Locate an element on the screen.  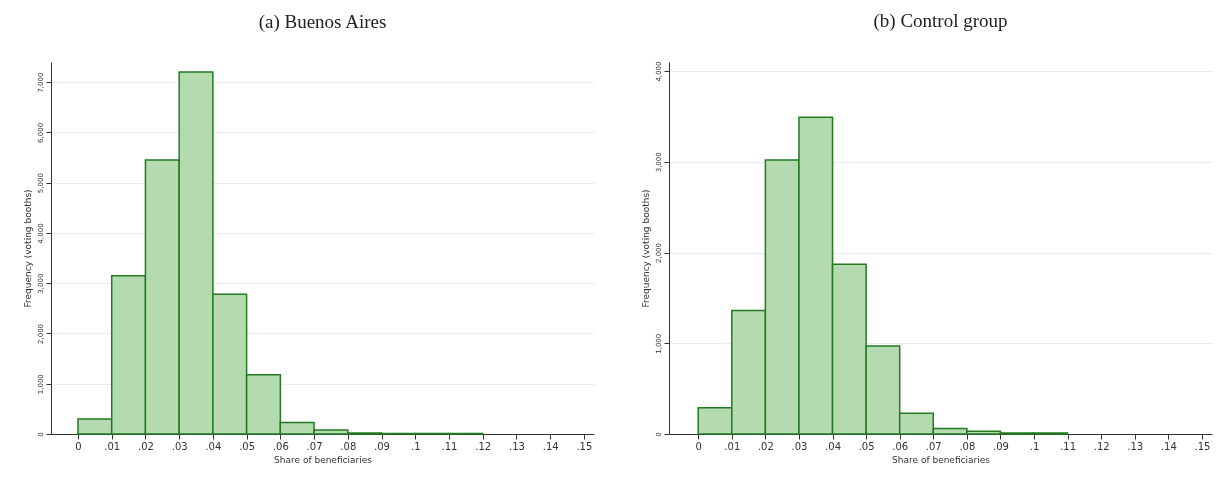
chart-title: (a) Buenos Aires is located at coordinates (322, 22).